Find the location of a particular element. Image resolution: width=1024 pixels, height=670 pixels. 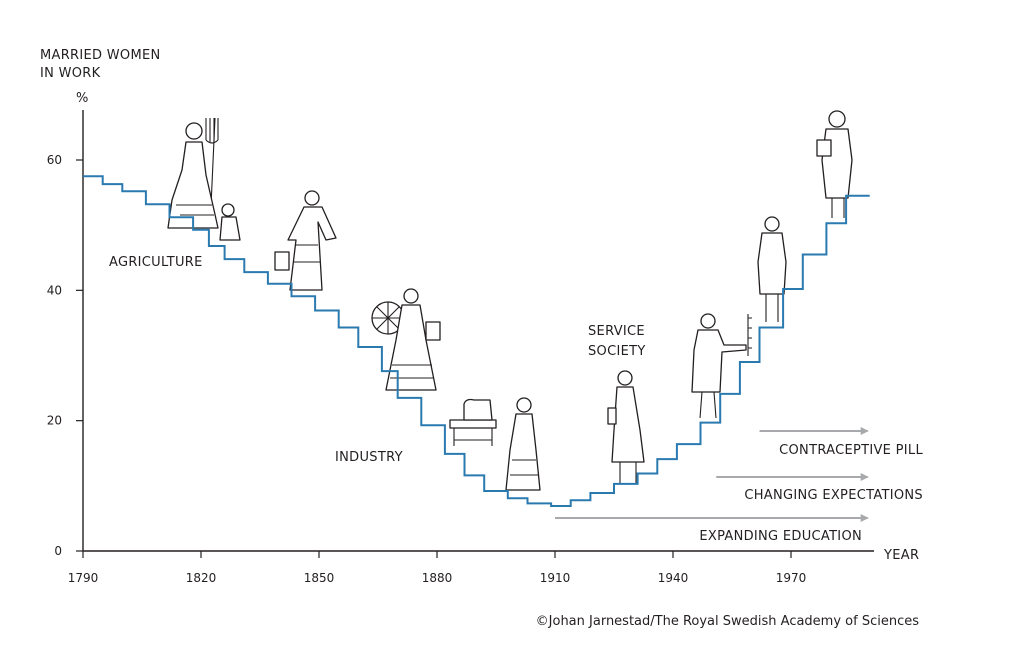

annotation-service-line1: SERVICE is located at coordinates (616, 331).